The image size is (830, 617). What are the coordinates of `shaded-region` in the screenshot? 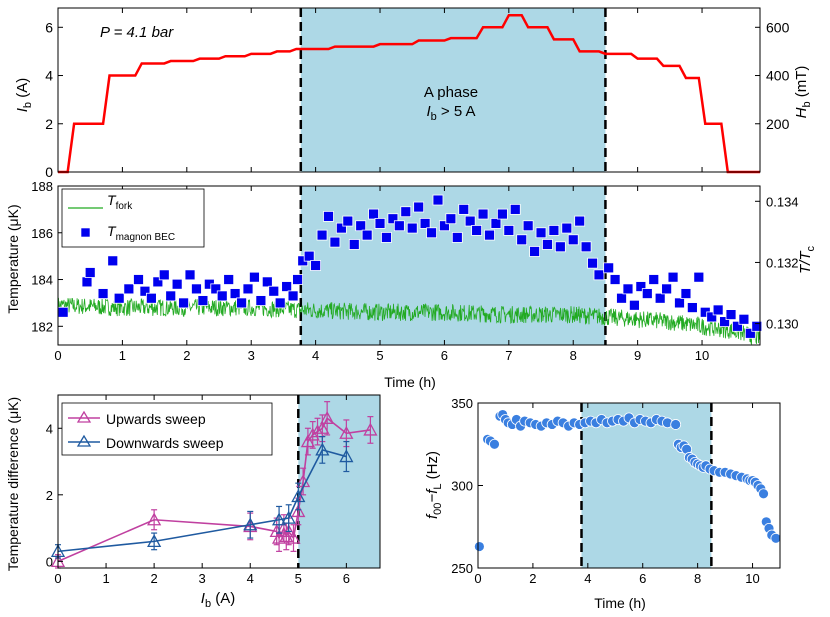 It's located at (453, 265).